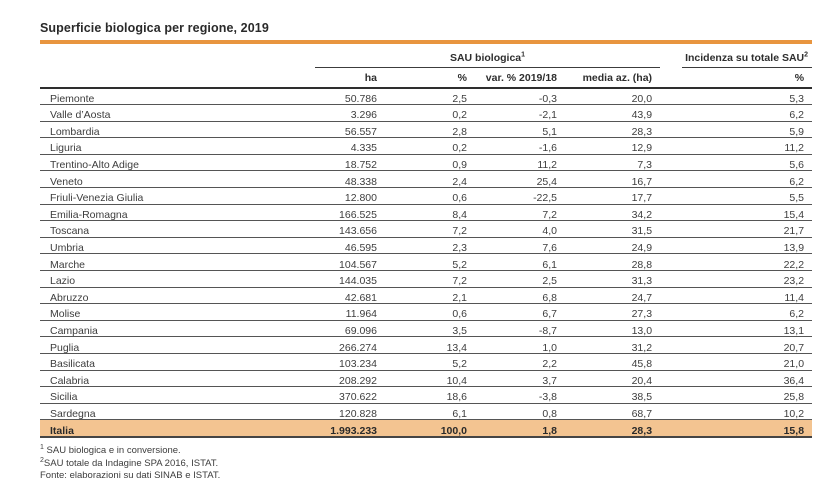 Image resolution: width=837 pixels, height=484 pixels. What do you see at coordinates (430, 345) in the screenshot?
I see `cell-pct: 13,4` at bounding box center [430, 345].